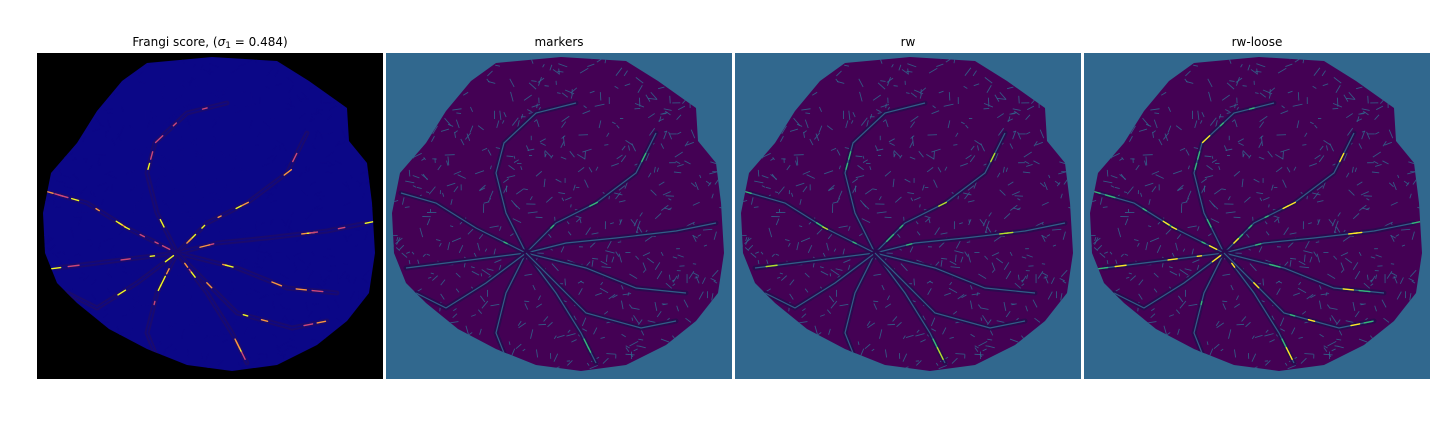 The height and width of the screenshot is (432, 1440). Describe the element at coordinates (1257, 42) in the screenshot. I see `panel-title-rw-loose: rw-loose` at that location.